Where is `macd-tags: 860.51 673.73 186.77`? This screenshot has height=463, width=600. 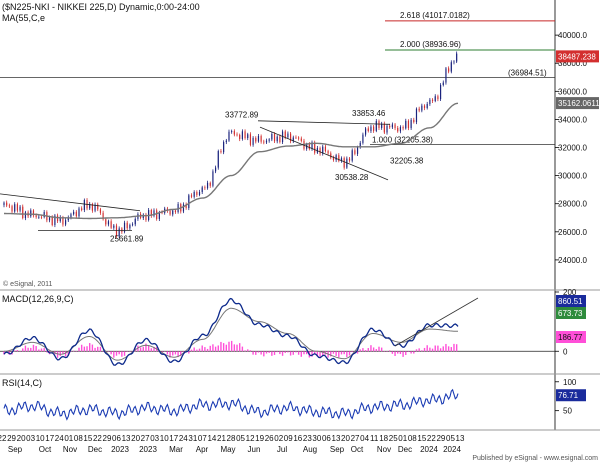
macd-tags: 860.51 673.73 186.77 is located at coordinates (571, 319).